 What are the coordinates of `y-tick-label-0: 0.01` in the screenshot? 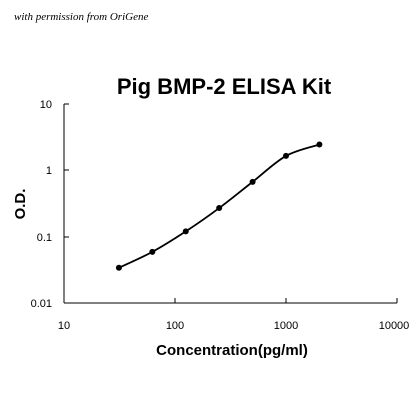 It's located at (41, 304).